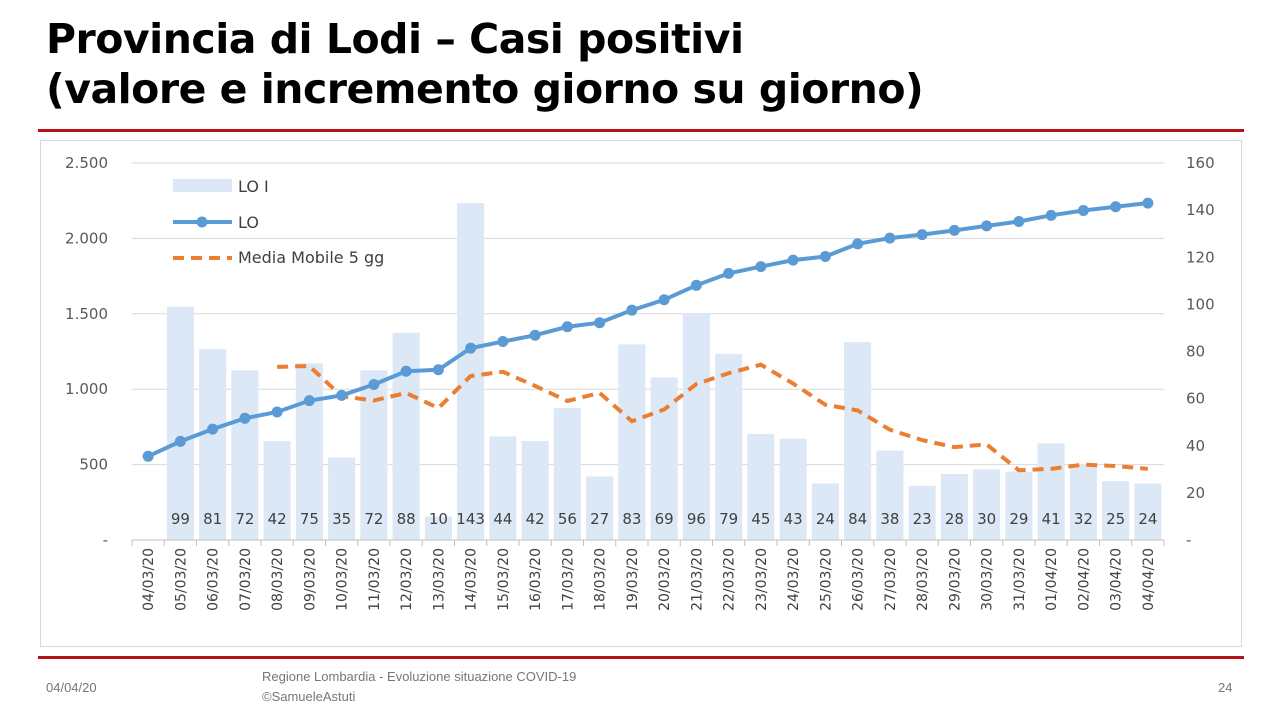 The width and height of the screenshot is (1280, 720). What do you see at coordinates (212, 519) in the screenshot?
I see `bar-data-label: 81` at bounding box center [212, 519].